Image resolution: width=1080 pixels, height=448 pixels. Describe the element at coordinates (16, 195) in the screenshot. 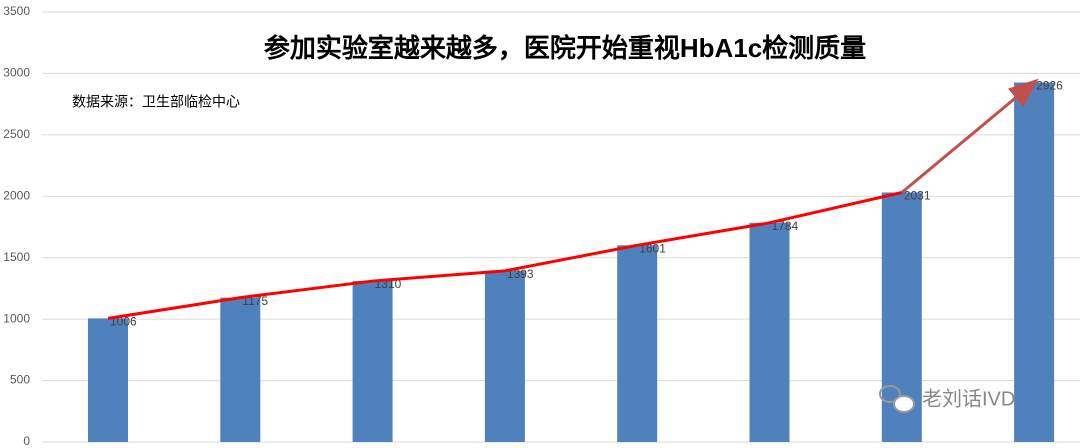

I see `y-tick-label: 2000` at that location.